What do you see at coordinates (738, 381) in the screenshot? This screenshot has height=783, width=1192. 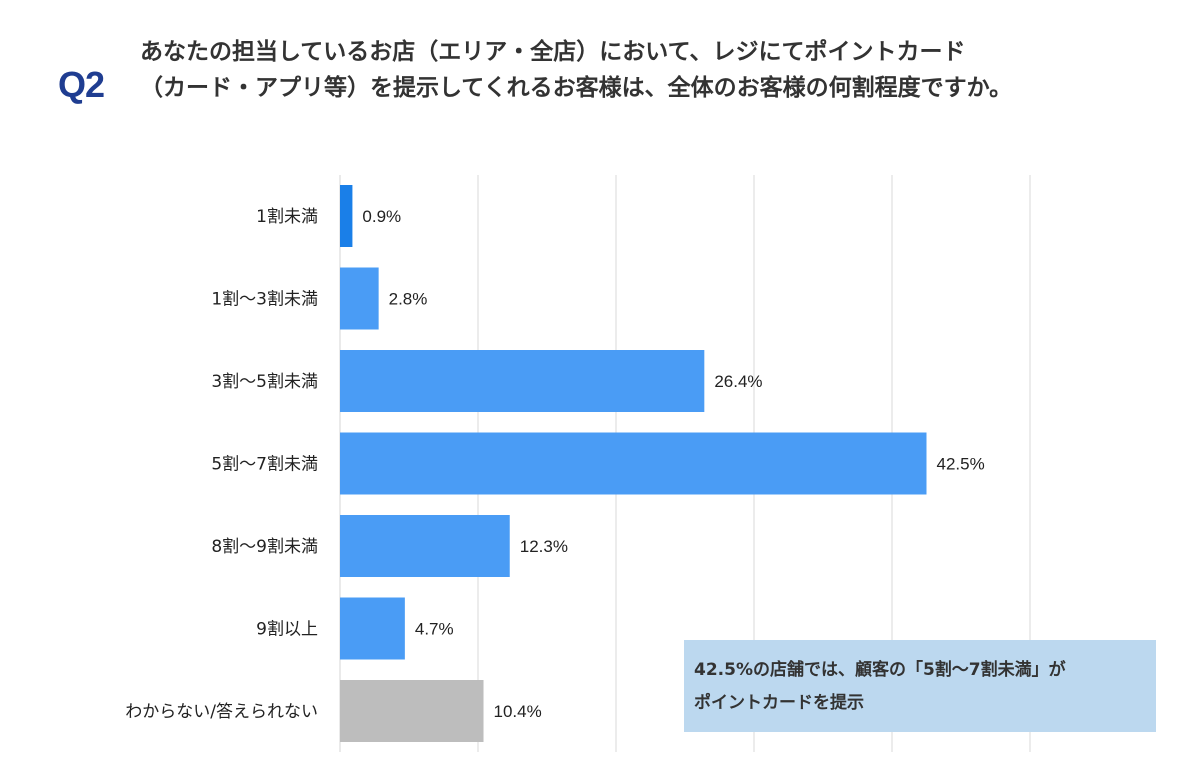 I see `value-label: 26.4%` at bounding box center [738, 381].